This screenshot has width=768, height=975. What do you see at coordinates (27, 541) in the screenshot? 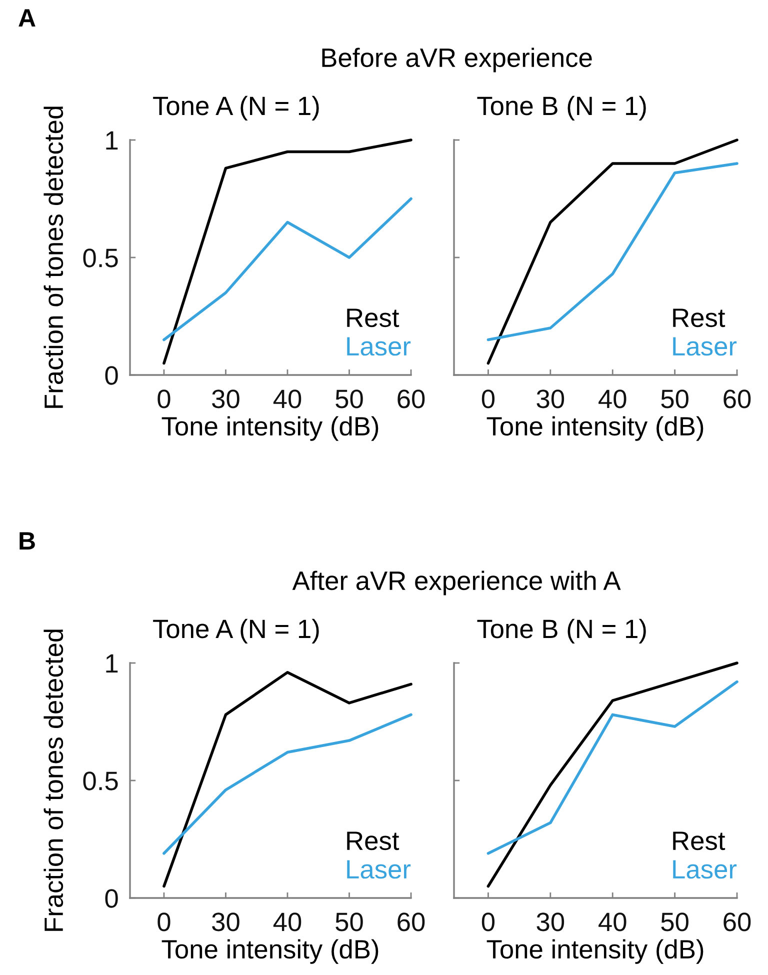
I see `text: B` at bounding box center [27, 541].